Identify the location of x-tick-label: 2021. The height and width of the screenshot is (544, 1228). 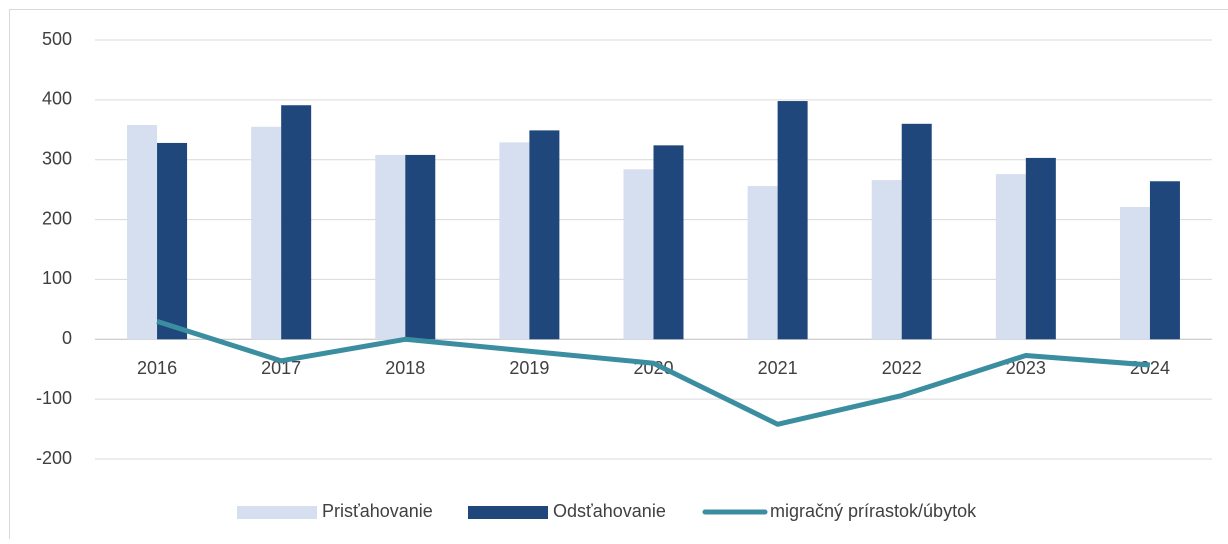
(778, 368).